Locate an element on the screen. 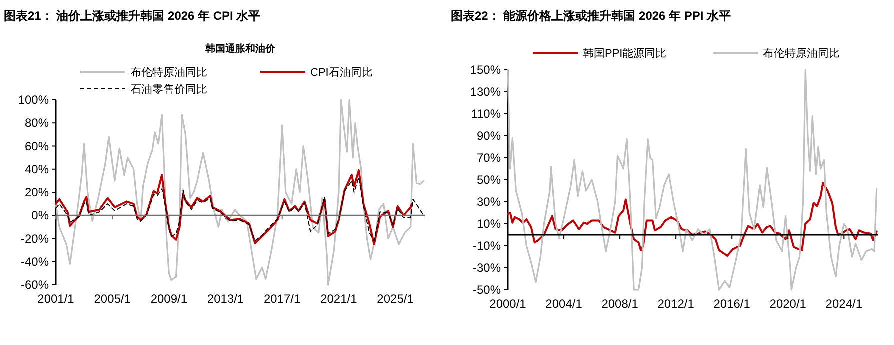 Image resolution: width=894 pixels, height=345 pixels. legend-label: CPI石油同比 is located at coordinates (341, 72).